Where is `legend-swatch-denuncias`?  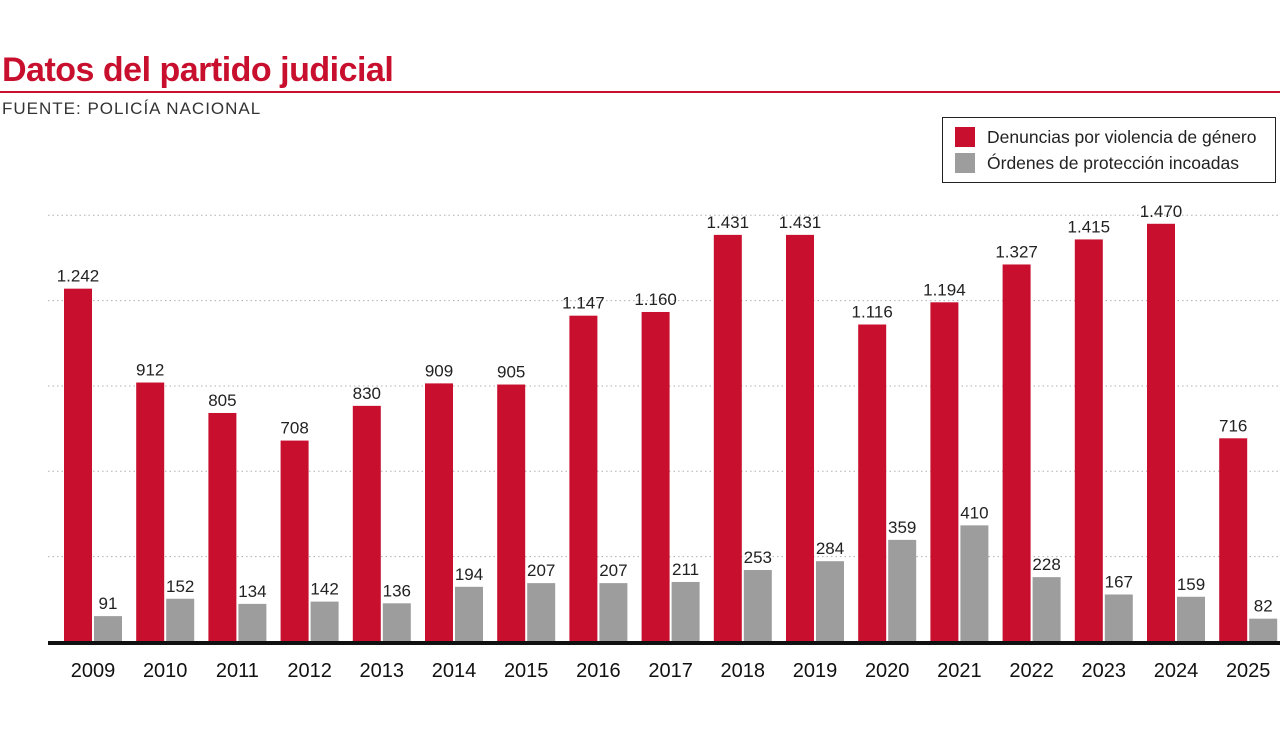
legend-swatch-denuncias is located at coordinates (965, 137).